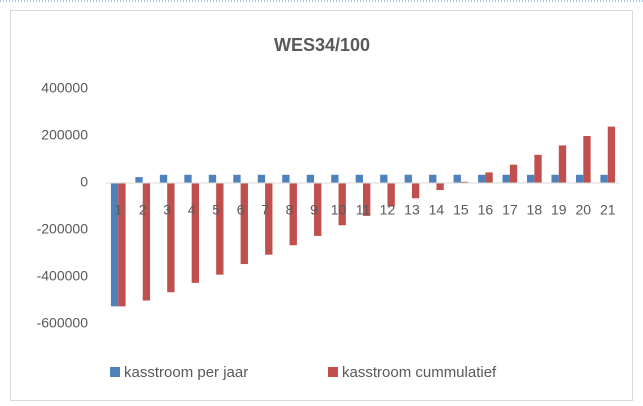 The image size is (643, 406). Describe the element at coordinates (63, 229) in the screenshot. I see `y-tick-label: -200000` at that location.